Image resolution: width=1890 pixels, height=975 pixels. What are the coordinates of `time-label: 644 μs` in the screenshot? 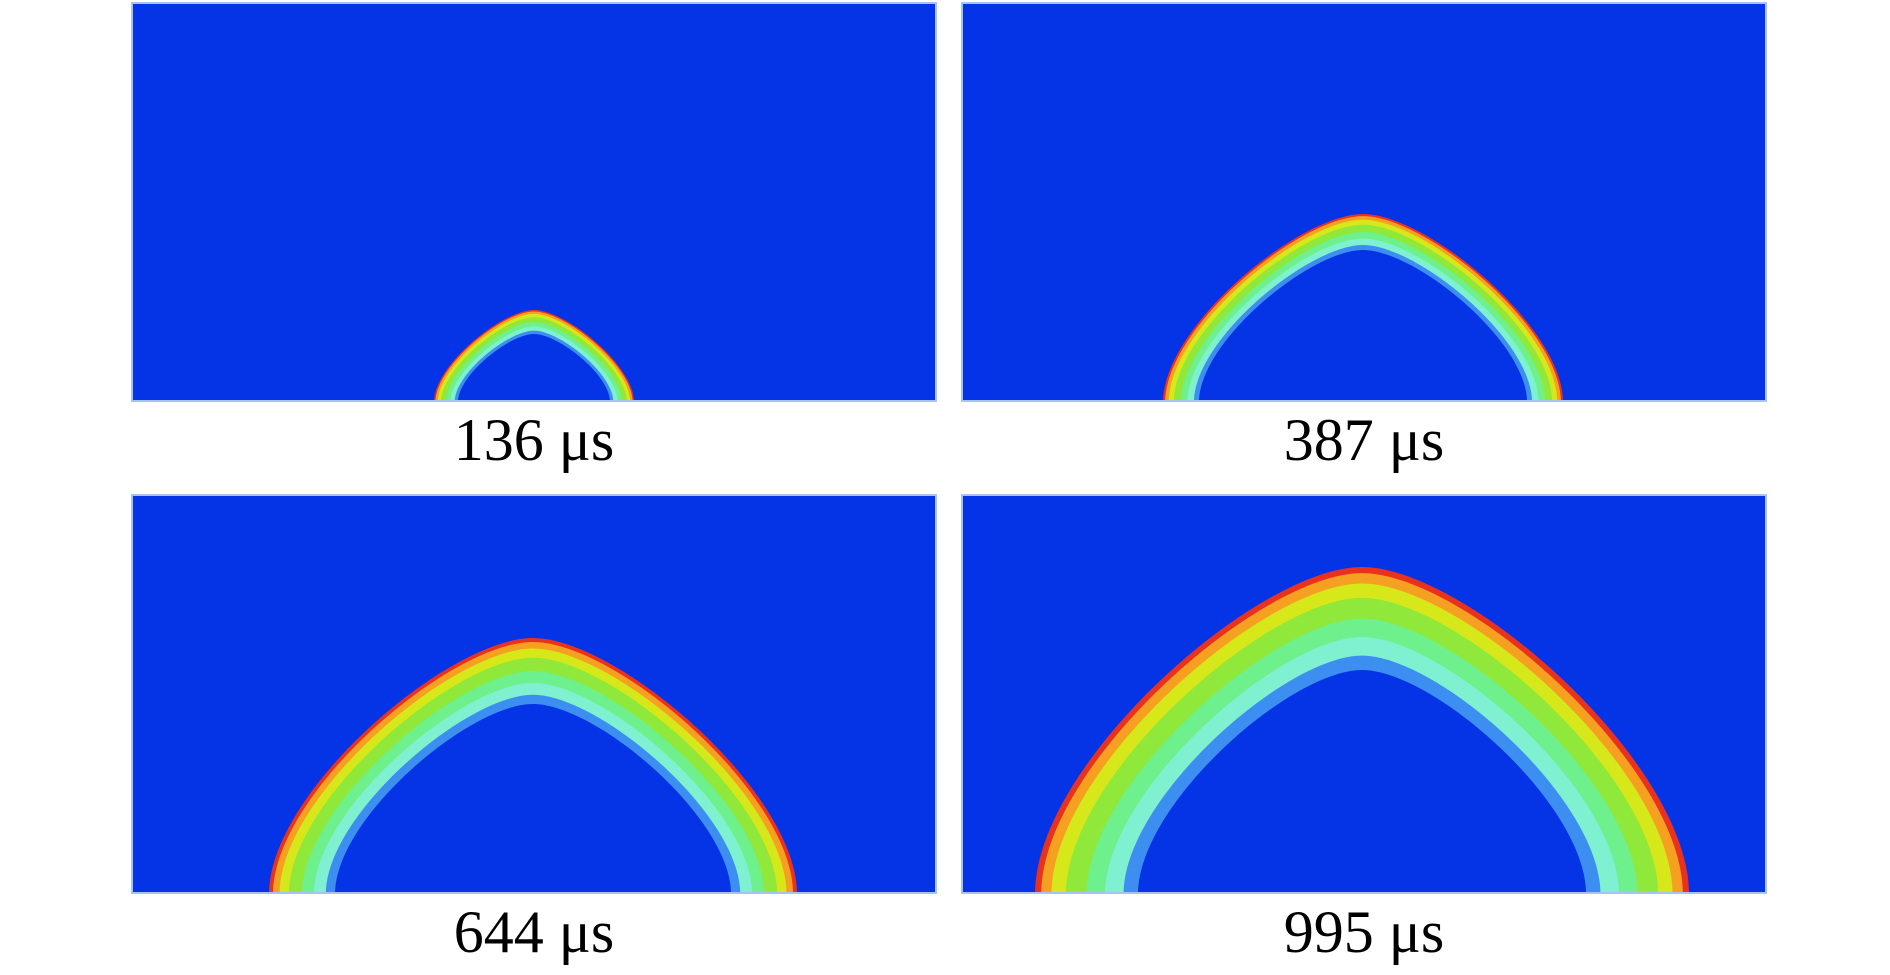 It's located at (534, 932).